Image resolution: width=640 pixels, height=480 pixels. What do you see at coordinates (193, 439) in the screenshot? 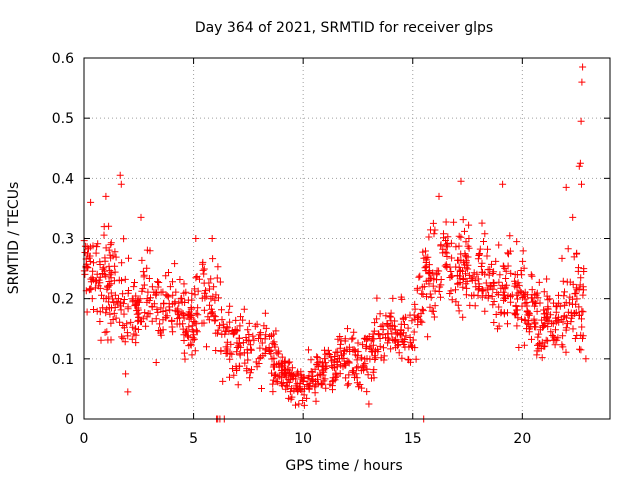
I see `x-tick-label: 5` at bounding box center [193, 439].